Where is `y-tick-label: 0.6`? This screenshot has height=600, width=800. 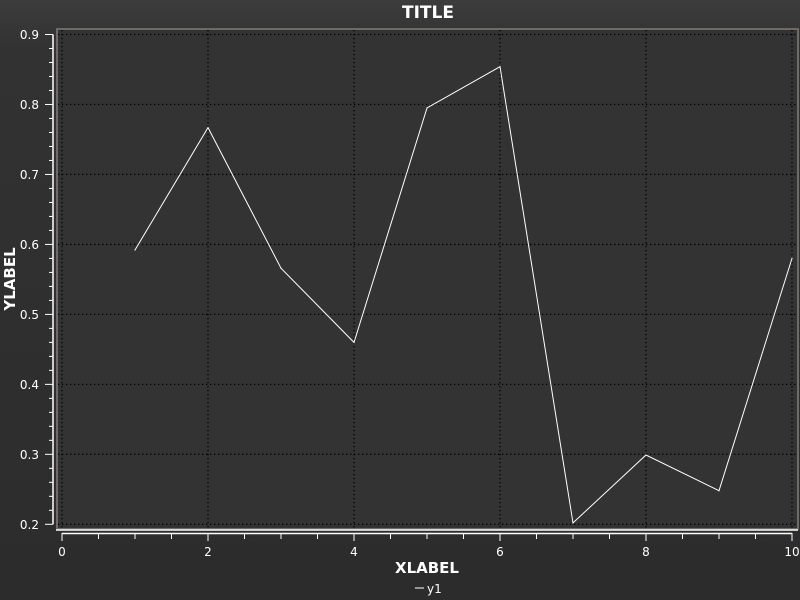
y-tick-label: 0.6 is located at coordinates (29, 245).